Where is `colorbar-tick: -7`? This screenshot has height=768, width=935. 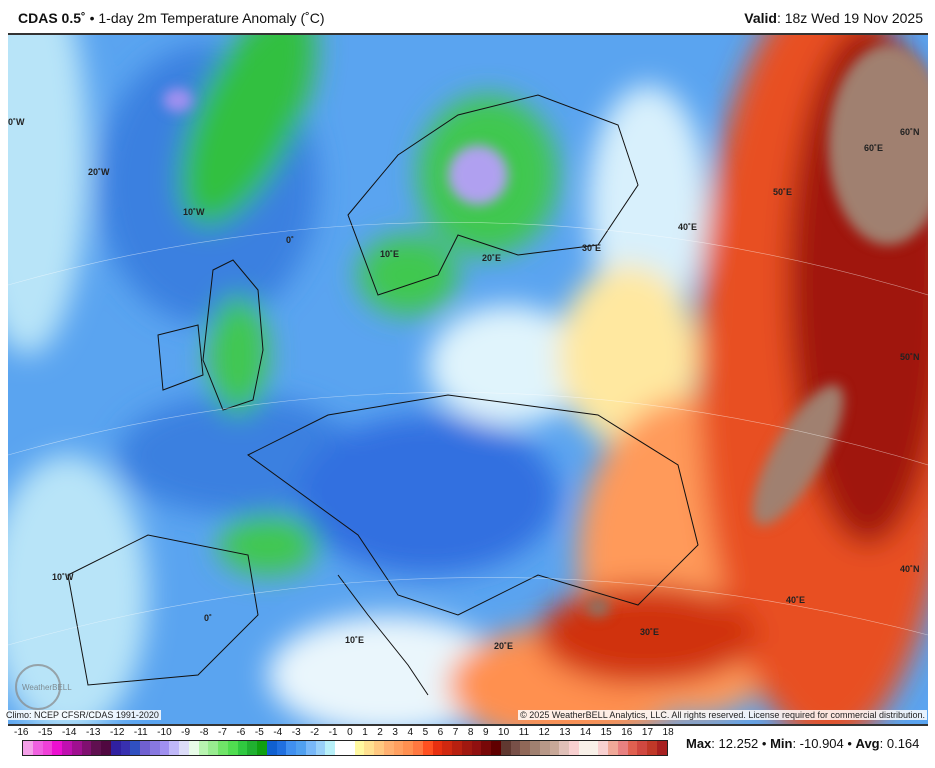
colorbar-tick: -7 is located at coordinates (222, 732).